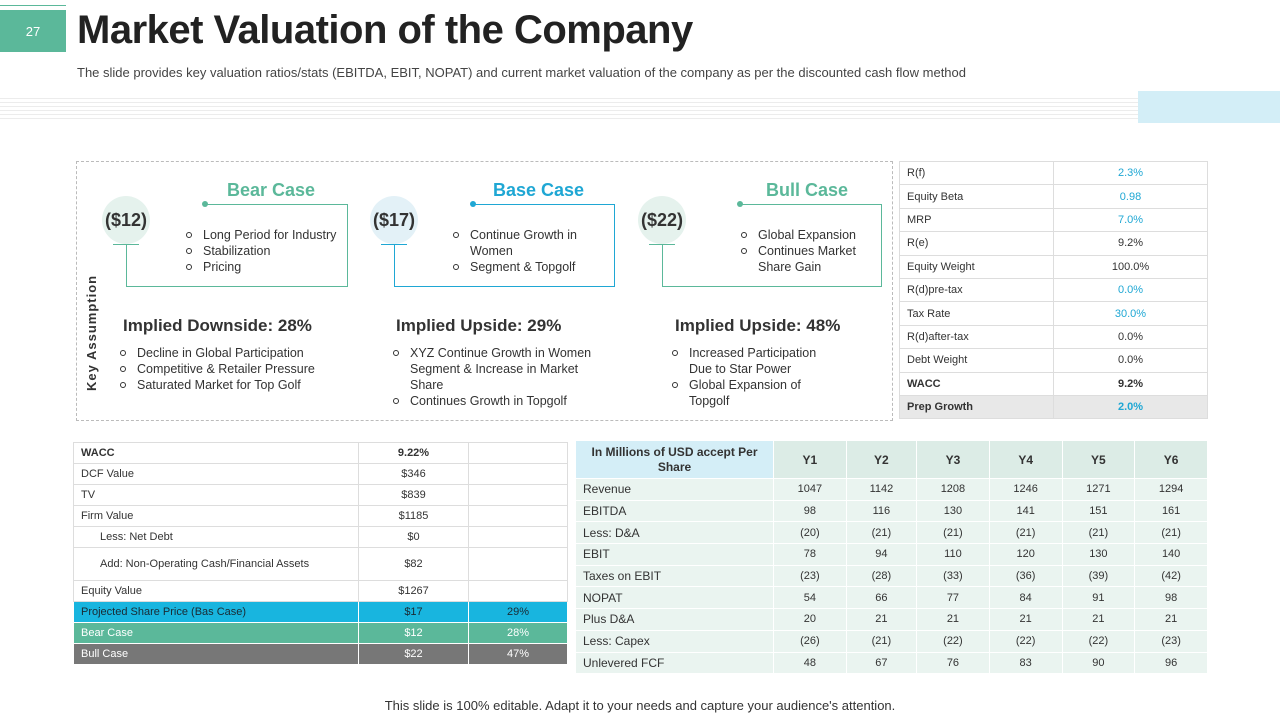 The height and width of the screenshot is (720, 1280). Describe the element at coordinates (216, 474) in the screenshot. I see `valuation-label: DCF Value` at that location.